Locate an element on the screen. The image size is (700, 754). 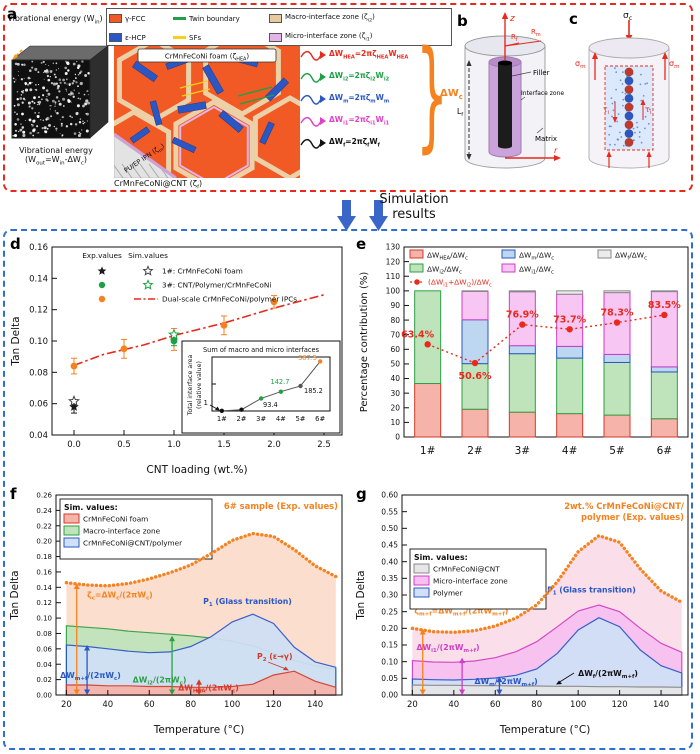
equation-row-4: ΔWf=2πζfWf is located at coordinates (376, 143).